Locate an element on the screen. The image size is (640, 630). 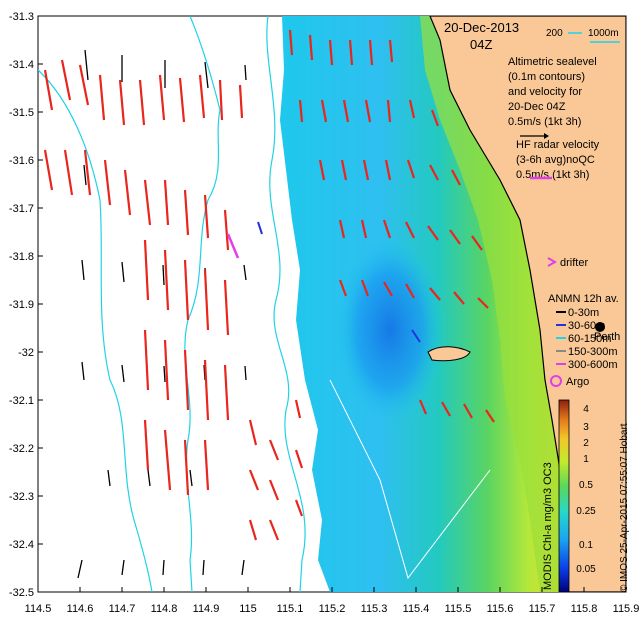
y-tick-label: -31.3 is located at coordinates (21, 17).